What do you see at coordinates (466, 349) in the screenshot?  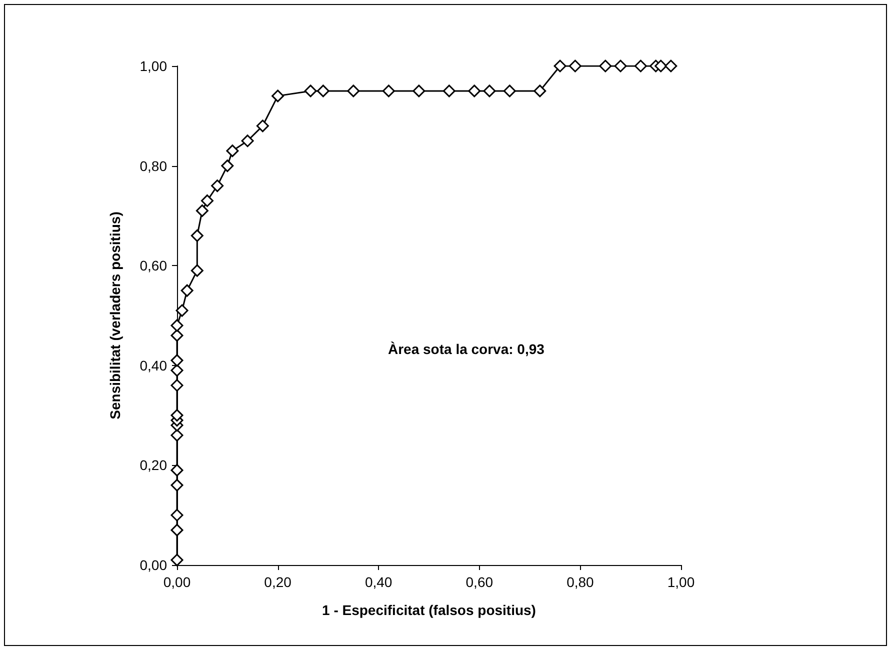 I see `annotation: Àrea sota la corva: 0,93` at bounding box center [466, 349].